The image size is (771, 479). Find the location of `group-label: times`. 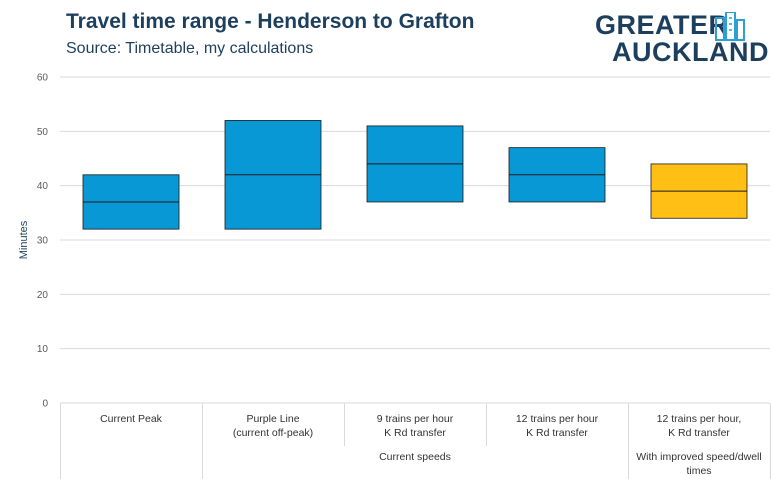

group-label: times is located at coordinates (698, 471).